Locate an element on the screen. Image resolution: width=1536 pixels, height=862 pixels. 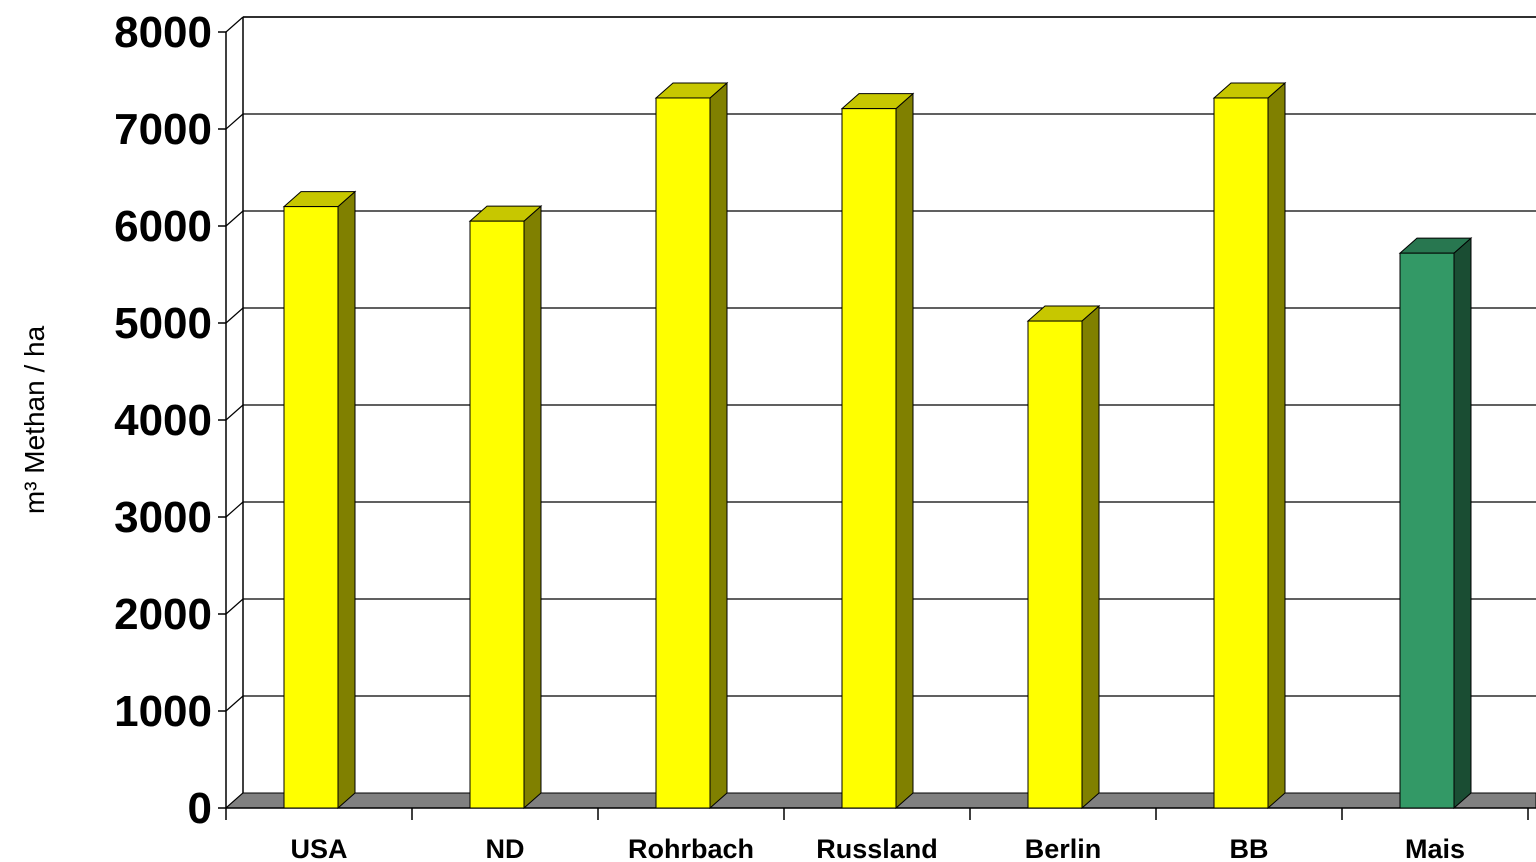
bar-bb is located at coordinates (1249, 445).